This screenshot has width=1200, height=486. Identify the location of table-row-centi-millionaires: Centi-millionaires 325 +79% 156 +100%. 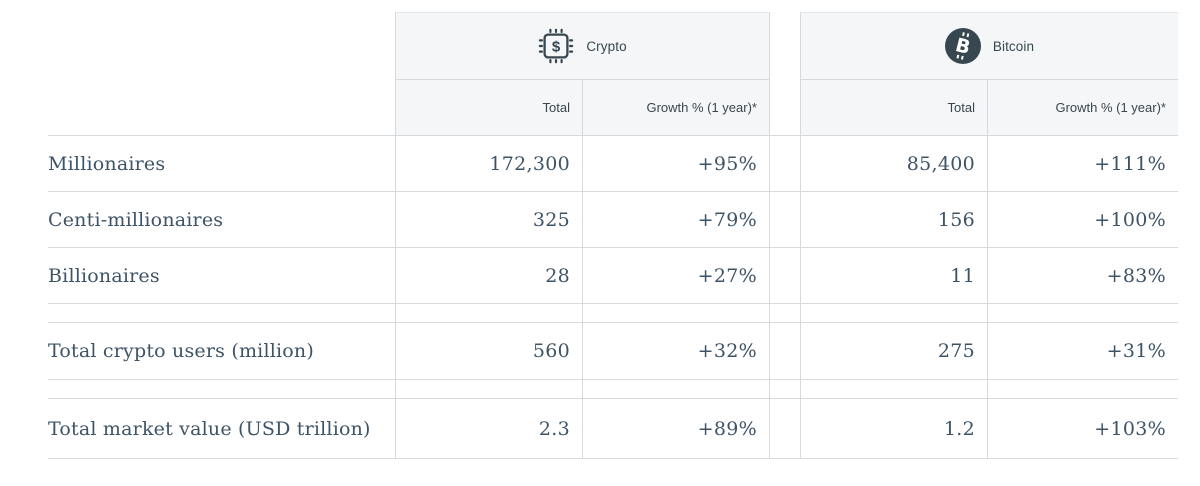
(613, 220).